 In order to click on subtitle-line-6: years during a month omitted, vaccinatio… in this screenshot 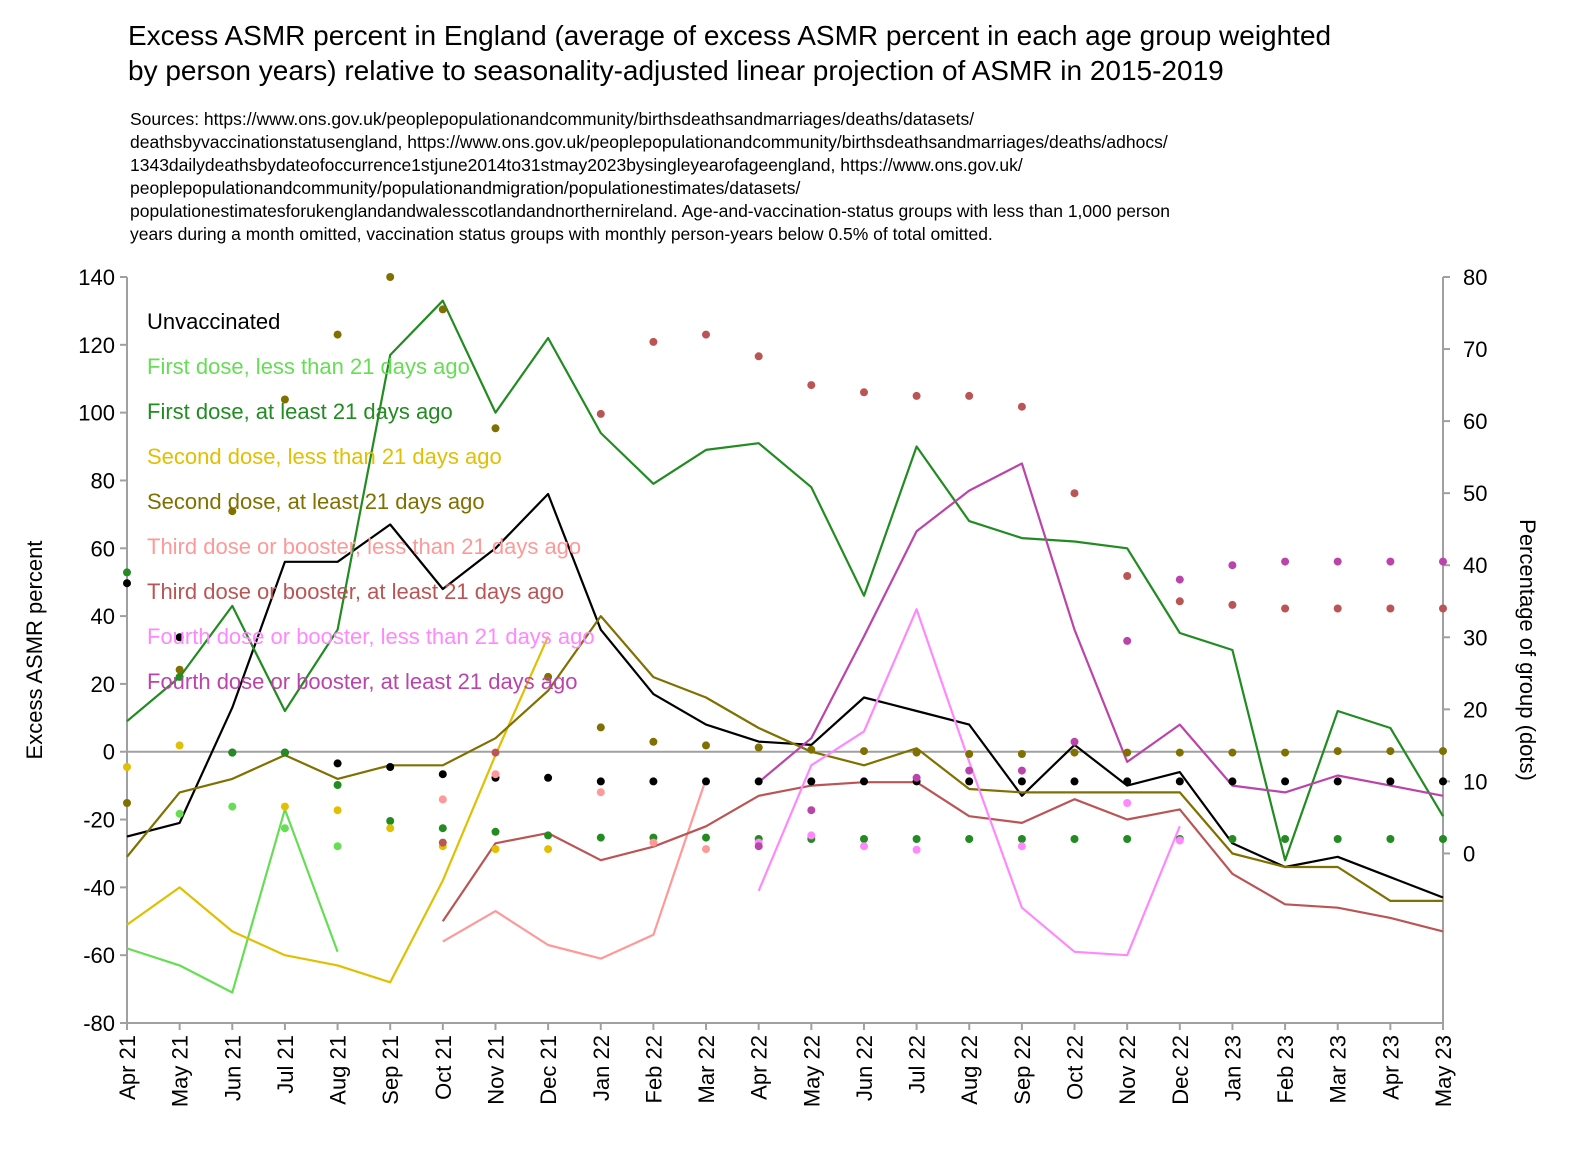, I will do `click(561, 234)`.